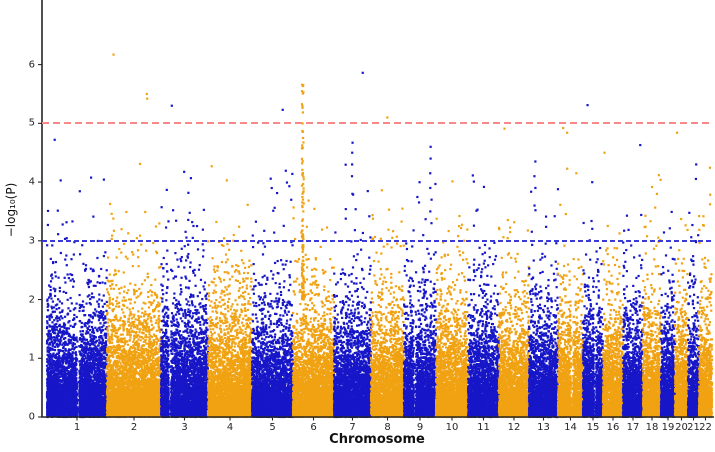 This screenshot has width=715, height=452. I want to click on x-tick-label: 11, so click(483, 427).